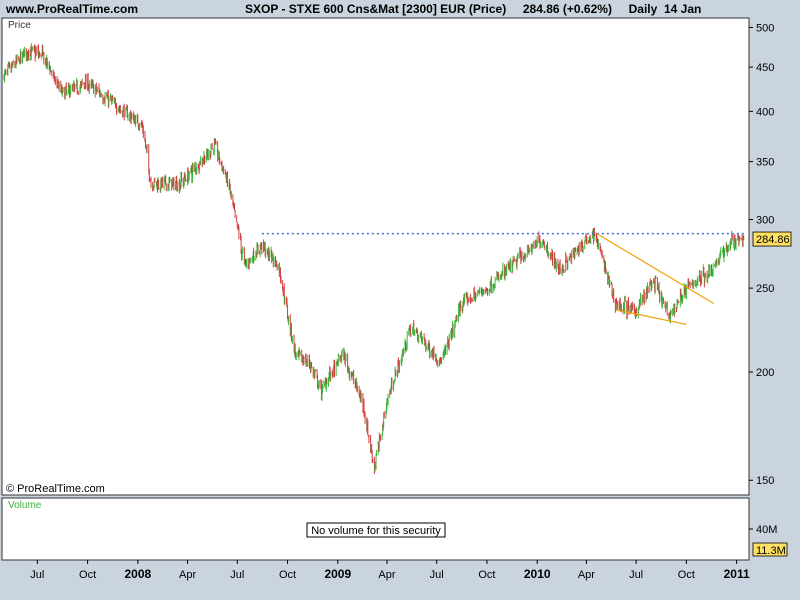 The height and width of the screenshot is (600, 800). I want to click on y-tick-label: 300, so click(765, 221).